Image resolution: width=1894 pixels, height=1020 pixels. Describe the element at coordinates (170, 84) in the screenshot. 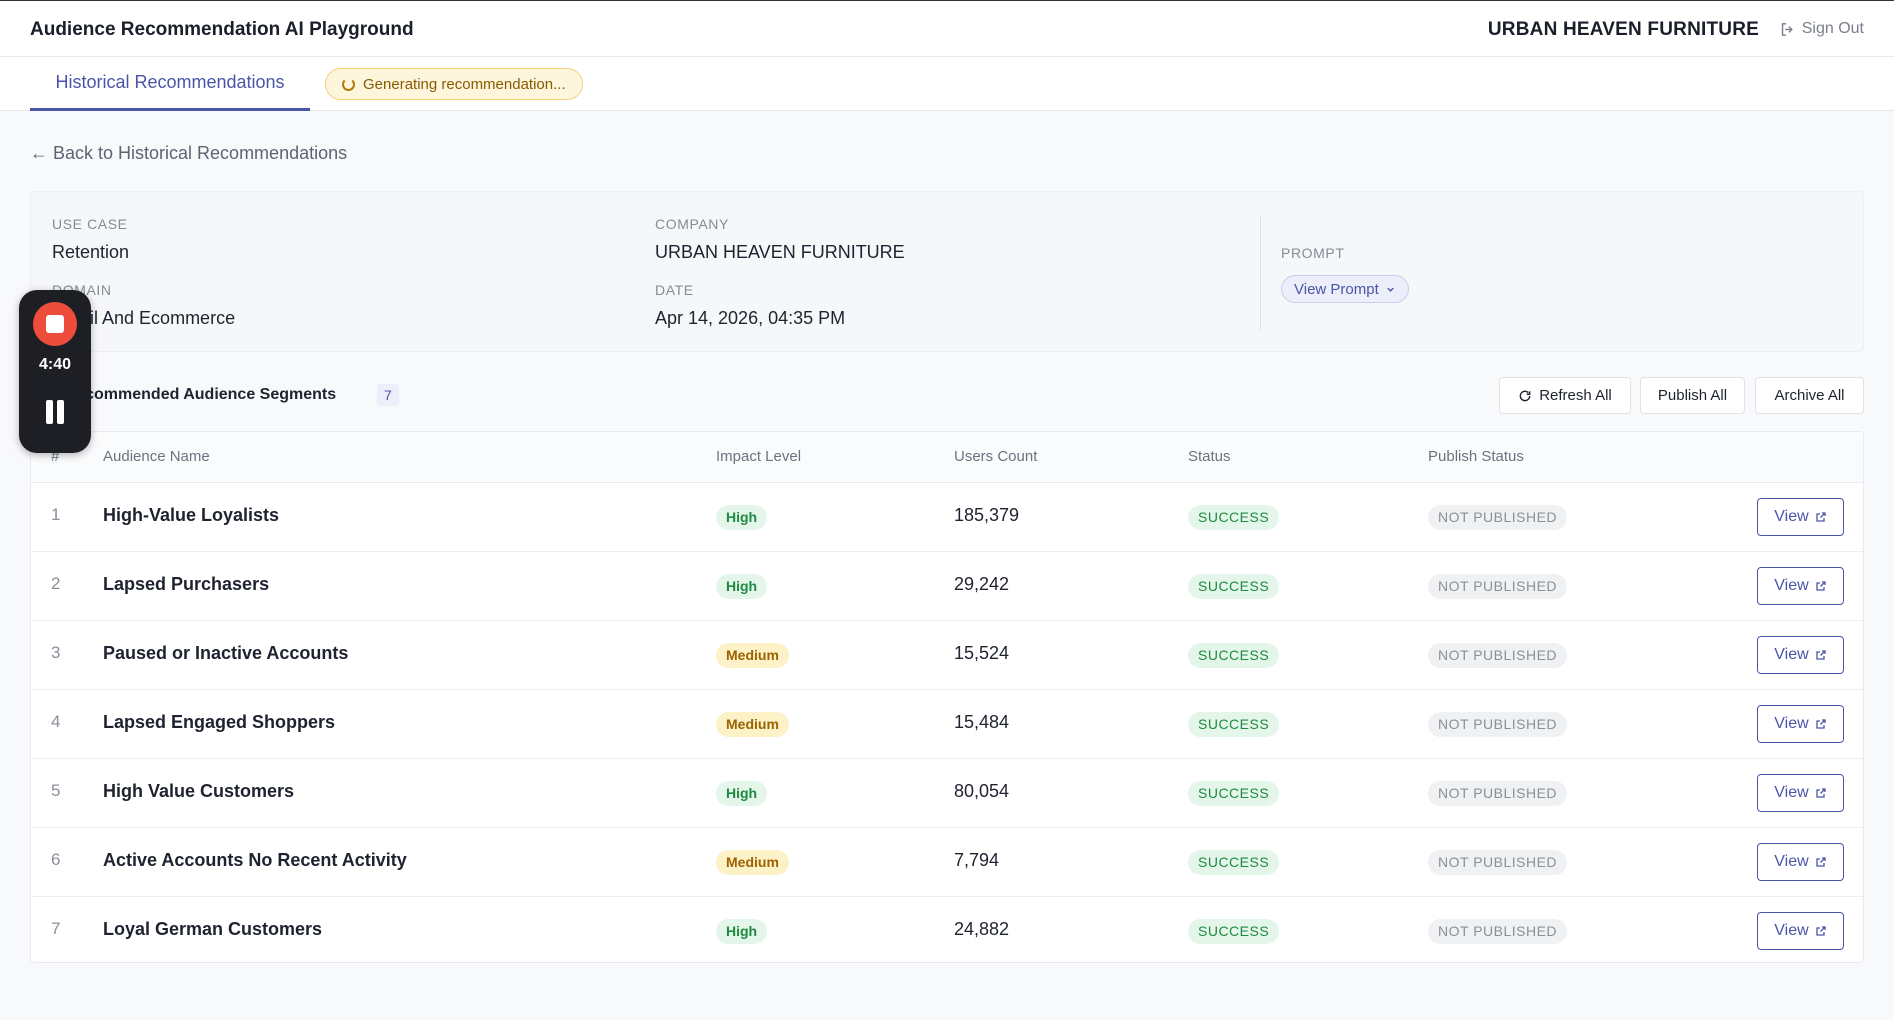

I see `tab-historical-recommendations: Historical Recommendations` at that location.